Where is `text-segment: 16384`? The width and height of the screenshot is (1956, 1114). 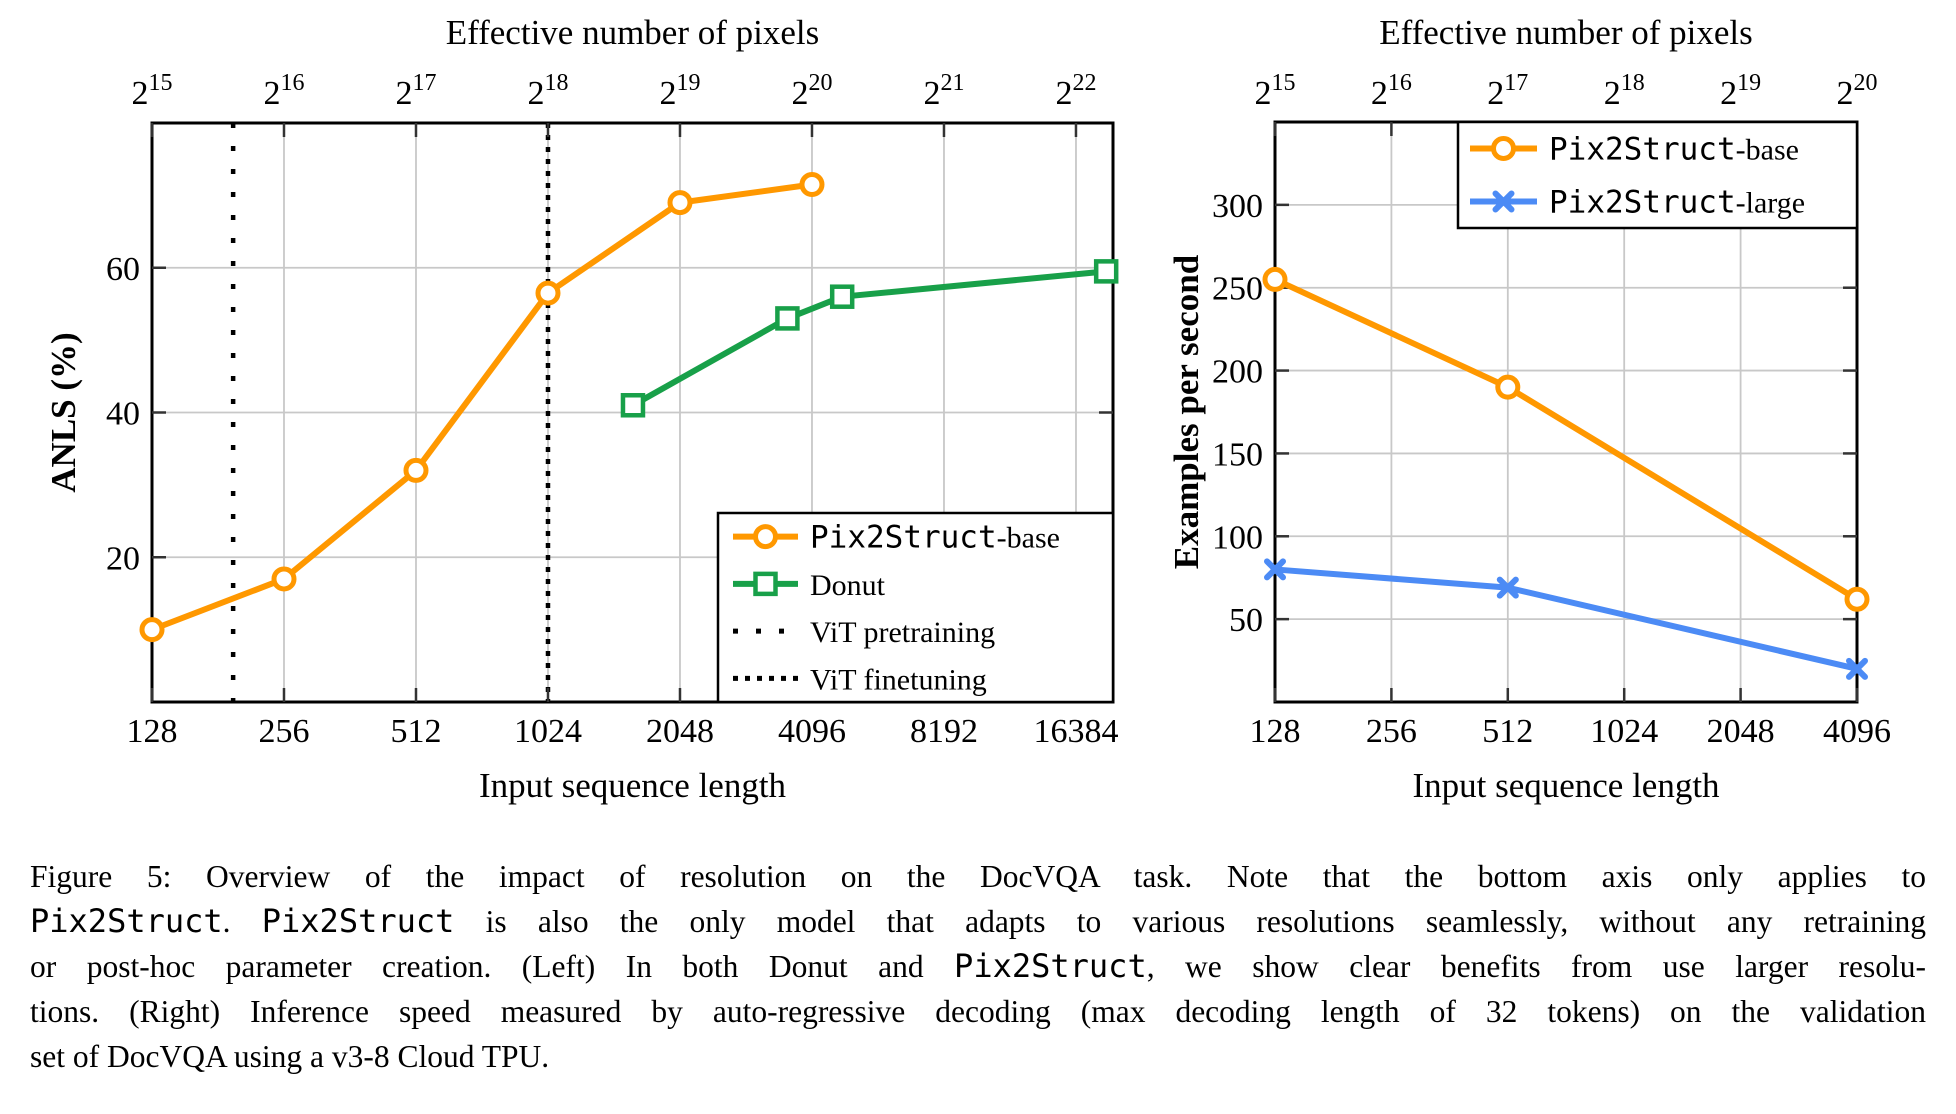 text-segment: 16384 is located at coordinates (1075, 731).